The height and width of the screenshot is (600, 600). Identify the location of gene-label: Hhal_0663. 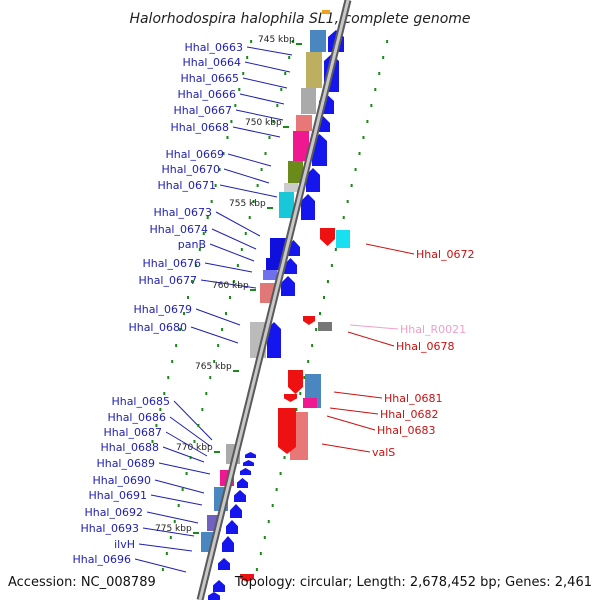
(213, 47).